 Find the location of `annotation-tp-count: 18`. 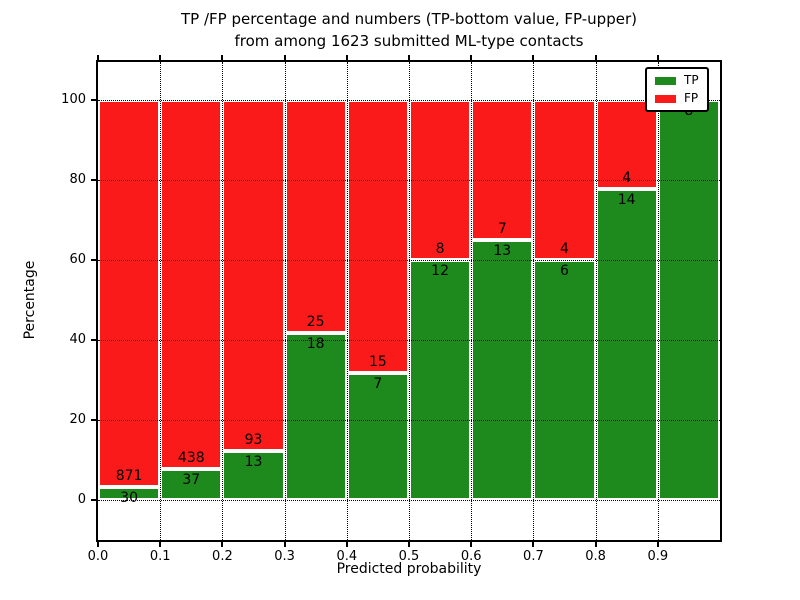

annotation-tp-count: 18 is located at coordinates (315, 343).